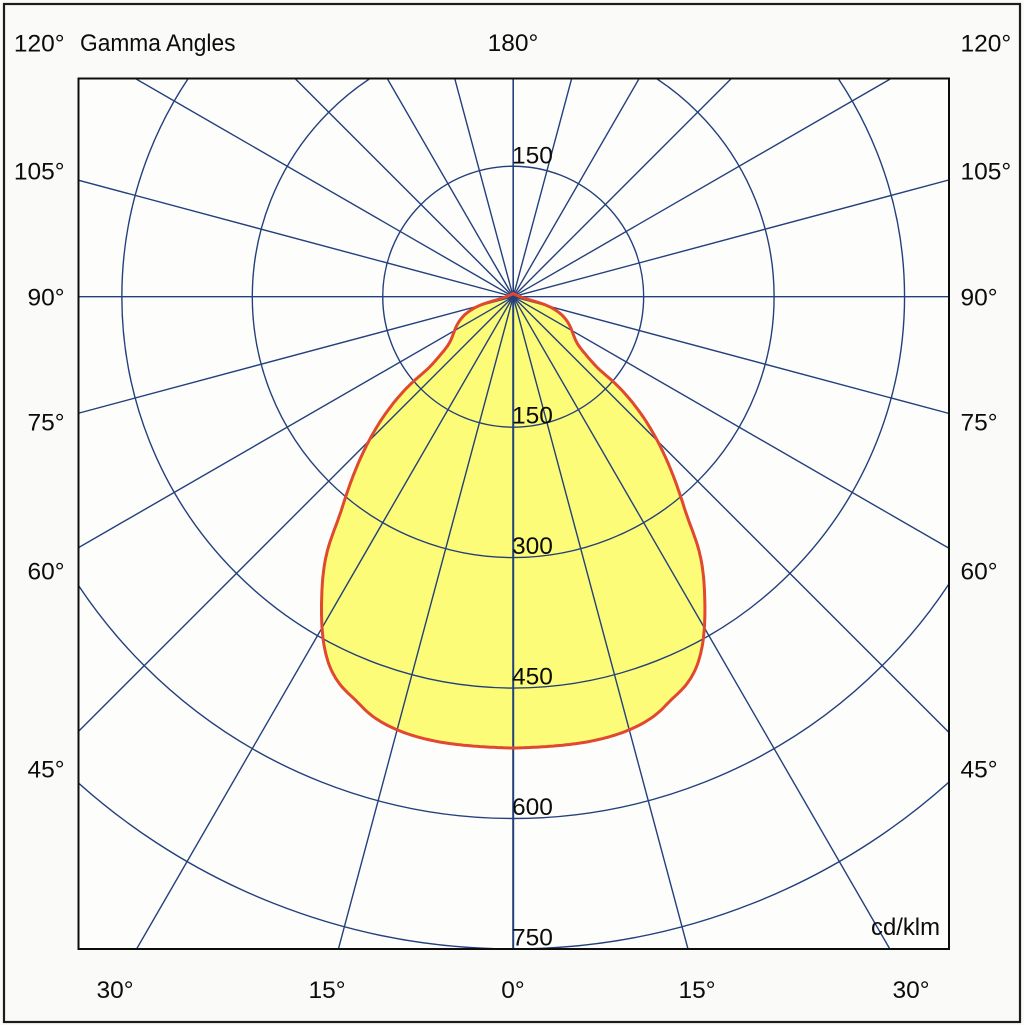  Describe the element at coordinates (532, 807) in the screenshot. I see `svg-text: 600` at that location.